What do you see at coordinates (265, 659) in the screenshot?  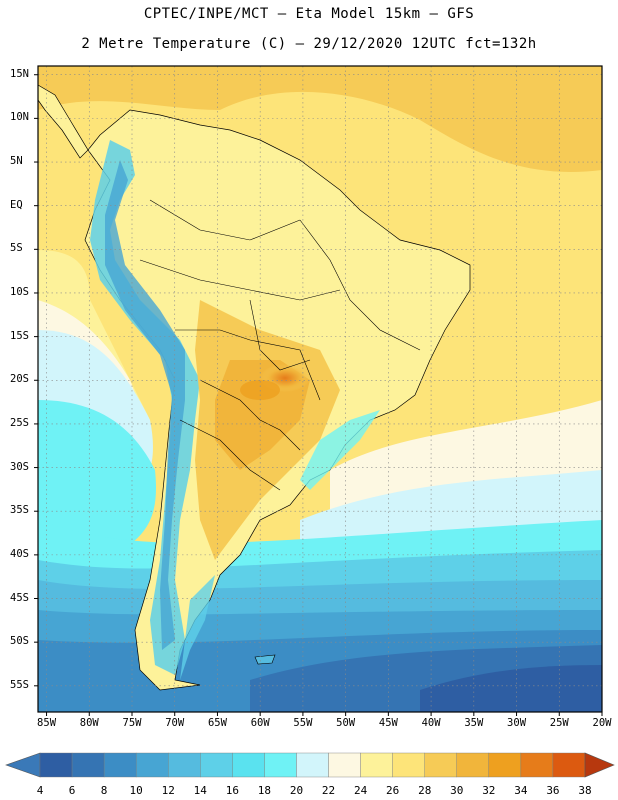 I see `falklands-land` at bounding box center [265, 659].